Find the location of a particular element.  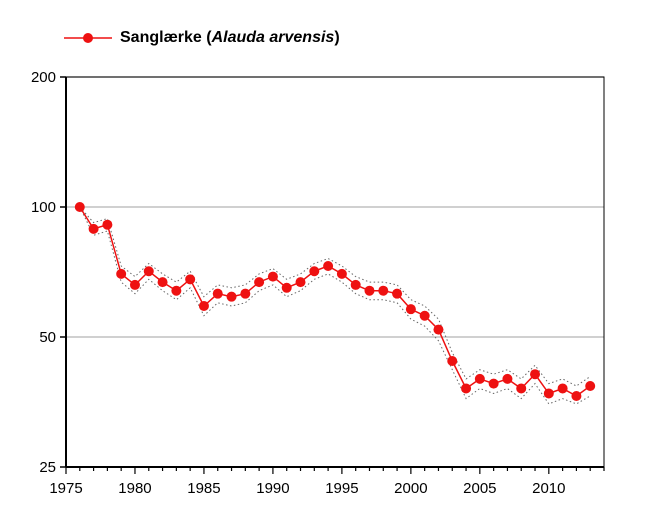

data-point-2004 is located at coordinates (466, 388).